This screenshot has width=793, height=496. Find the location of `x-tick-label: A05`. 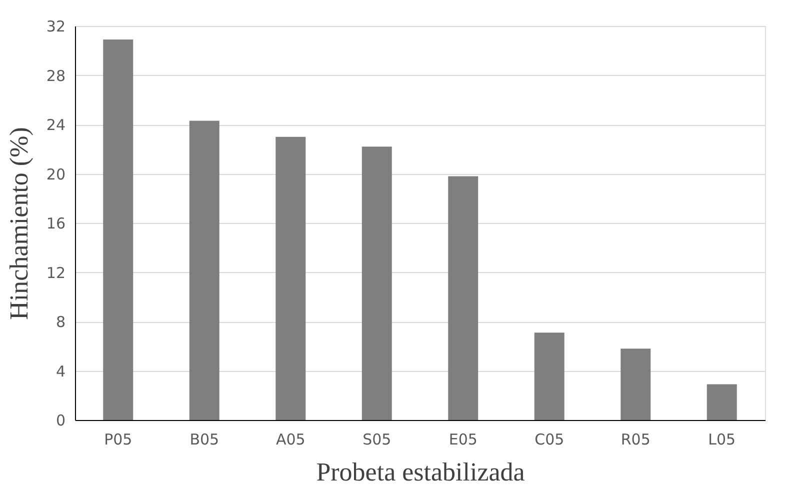

x-tick-label: A05 is located at coordinates (291, 439).